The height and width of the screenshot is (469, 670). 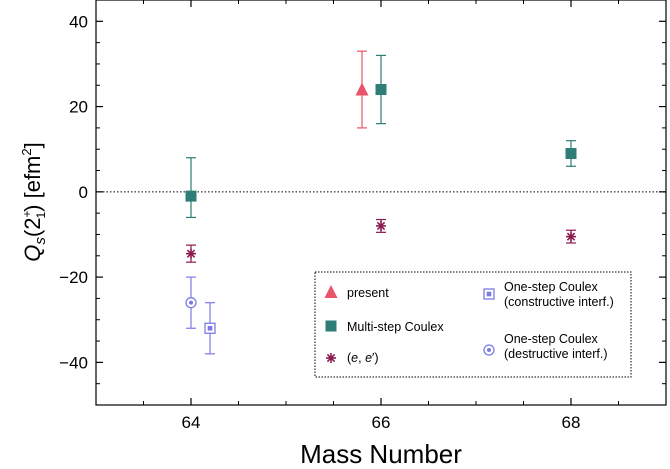 I want to click on y-label-base: 2, so click(x=32, y=224).